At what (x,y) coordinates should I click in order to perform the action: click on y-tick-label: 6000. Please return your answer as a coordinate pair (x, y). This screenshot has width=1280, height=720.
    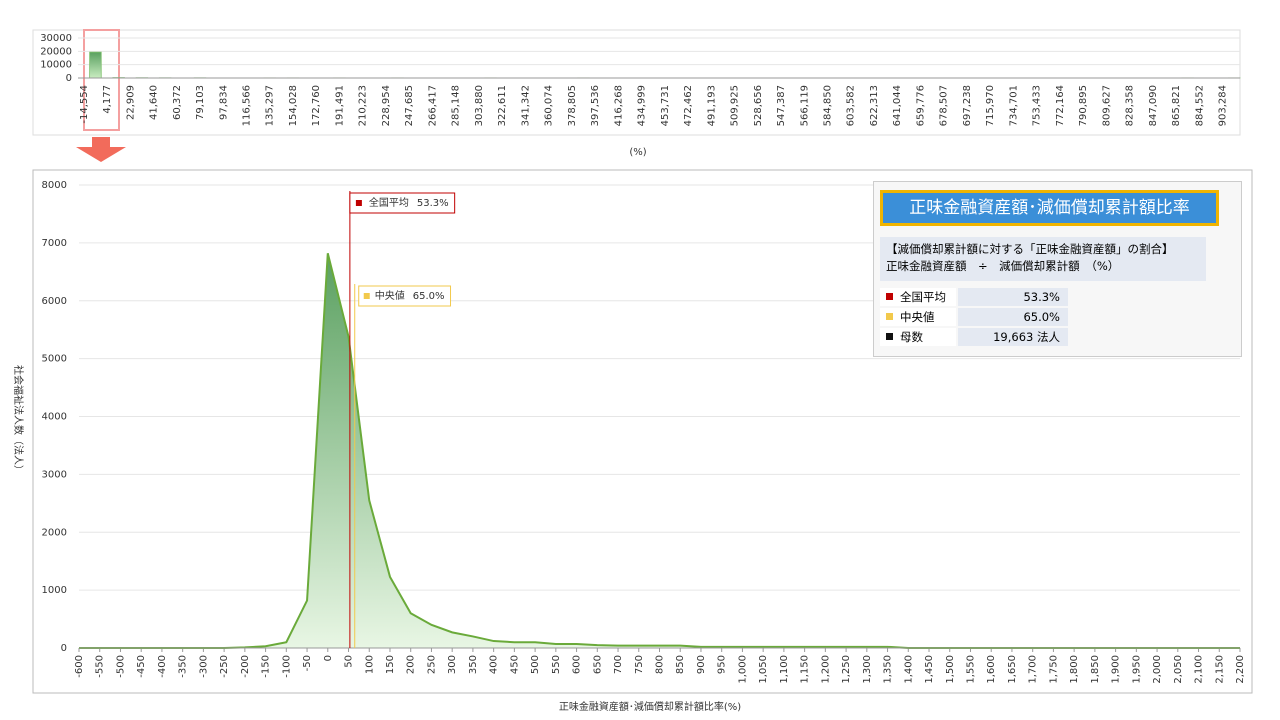
    Looking at the image, I should click on (54, 301).